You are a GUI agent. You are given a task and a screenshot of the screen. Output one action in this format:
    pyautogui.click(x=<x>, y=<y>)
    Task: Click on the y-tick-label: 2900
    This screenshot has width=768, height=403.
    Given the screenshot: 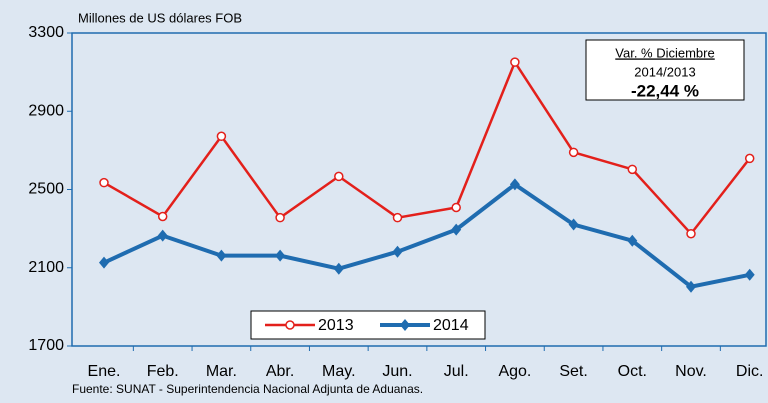 What is the action you would take?
    pyautogui.click(x=46, y=110)
    